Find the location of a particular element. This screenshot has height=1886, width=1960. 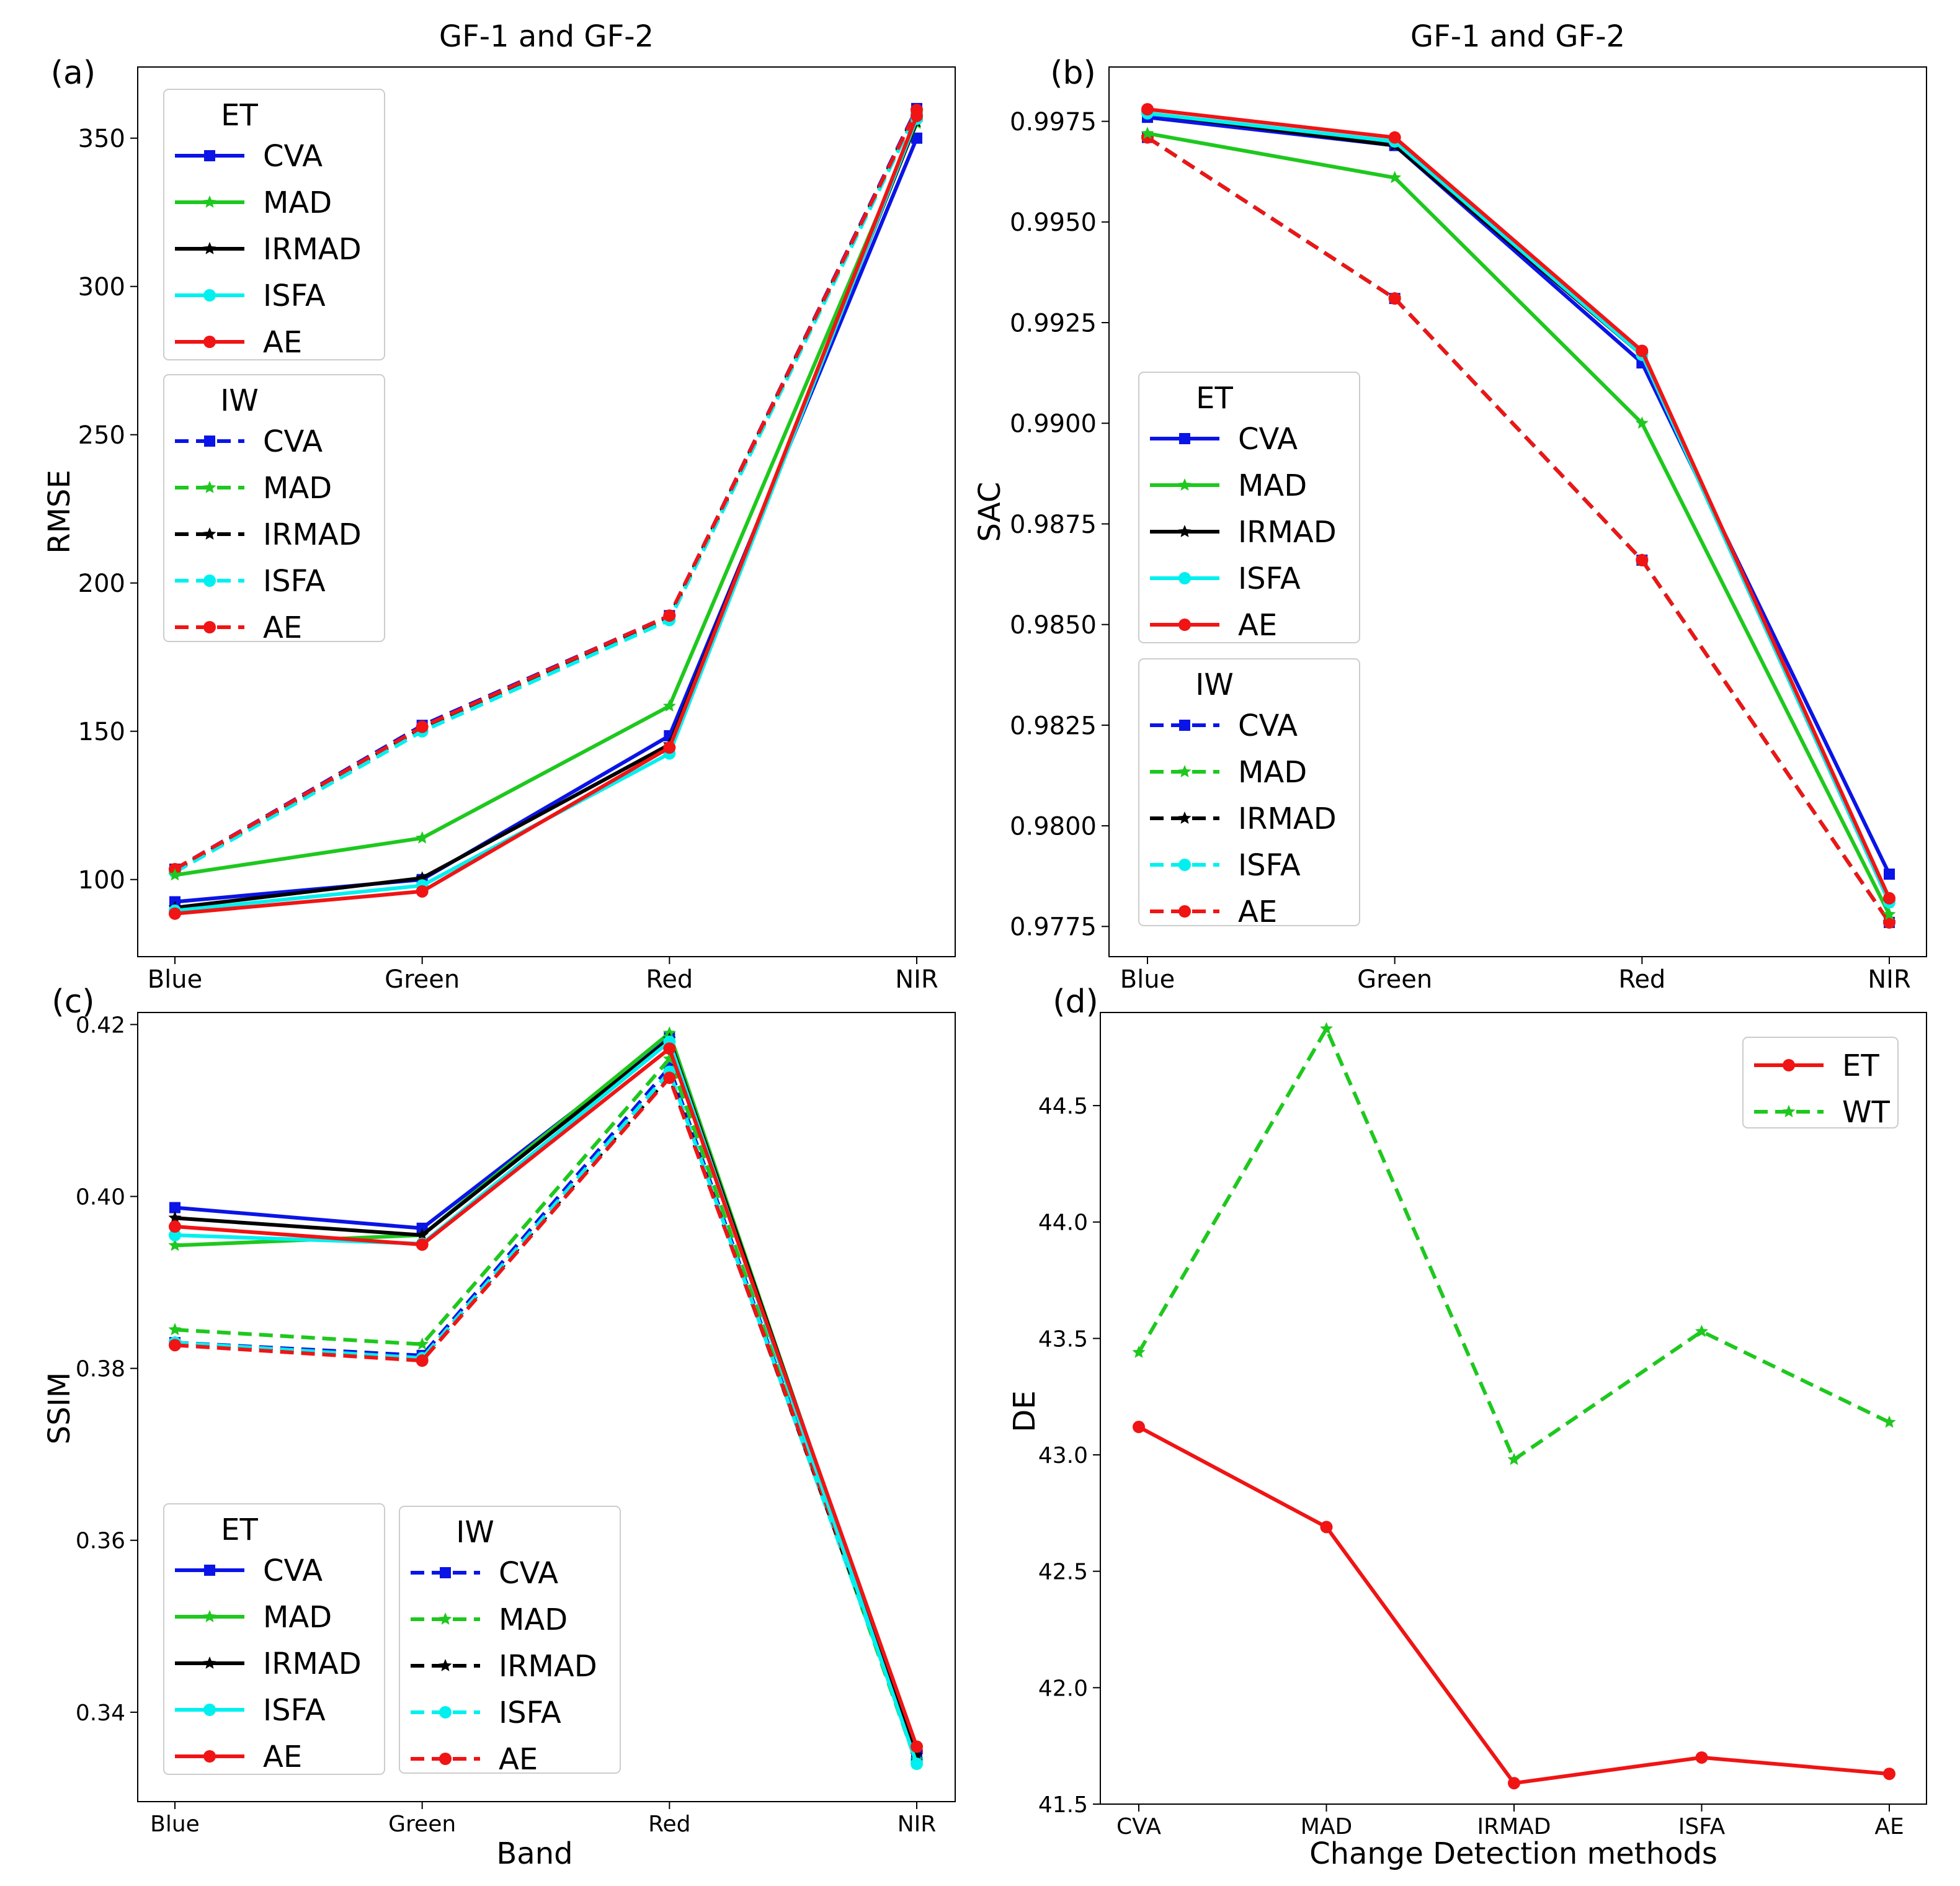

x-tick-label: AE is located at coordinates (1889, 1826).